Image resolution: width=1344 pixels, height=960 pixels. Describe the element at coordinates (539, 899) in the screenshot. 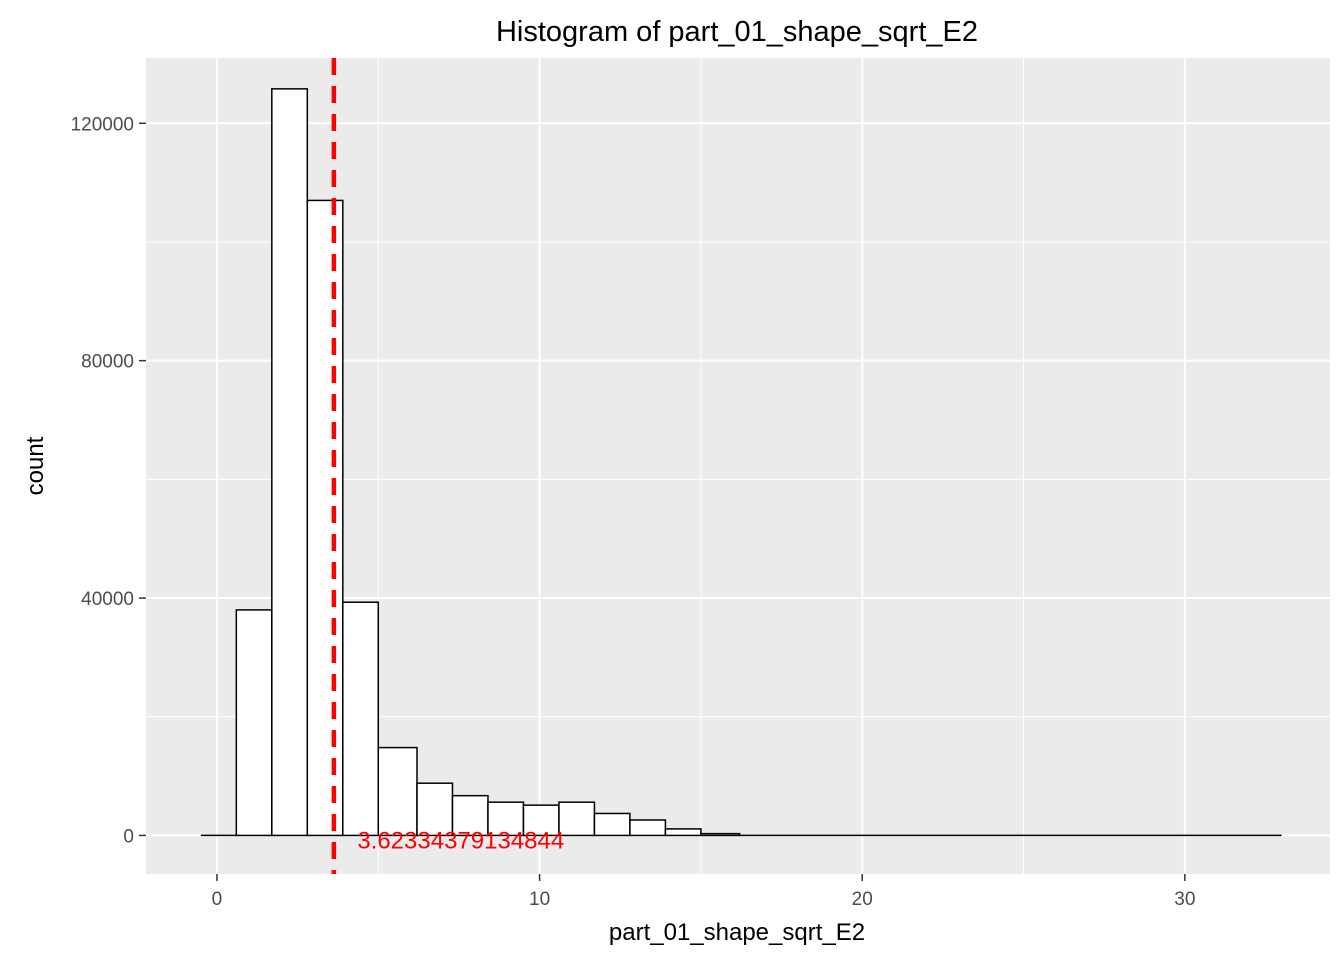

I see `x-tick-label: 10` at that location.